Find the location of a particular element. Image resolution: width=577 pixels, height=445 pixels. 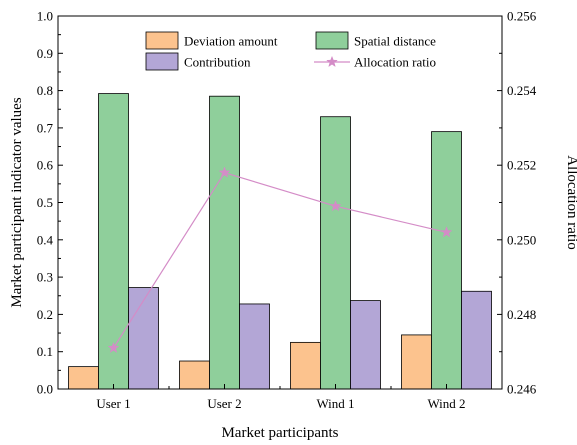

y2-tick-label: 0.248 is located at coordinates (521, 314).